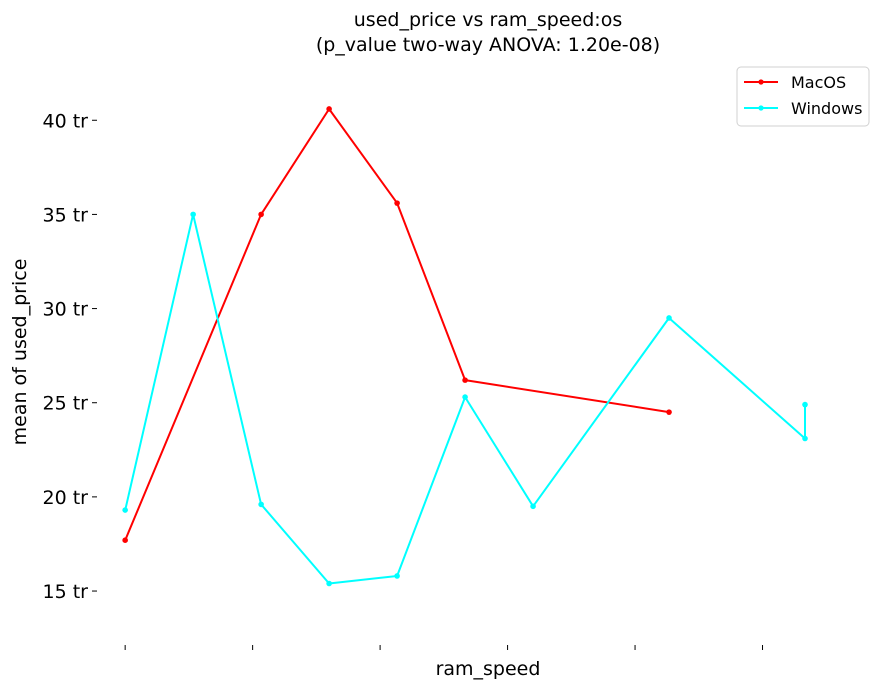 This screenshot has height=694, width=889. I want to click on y-axis-label: mean of used_price, so click(20, 352).